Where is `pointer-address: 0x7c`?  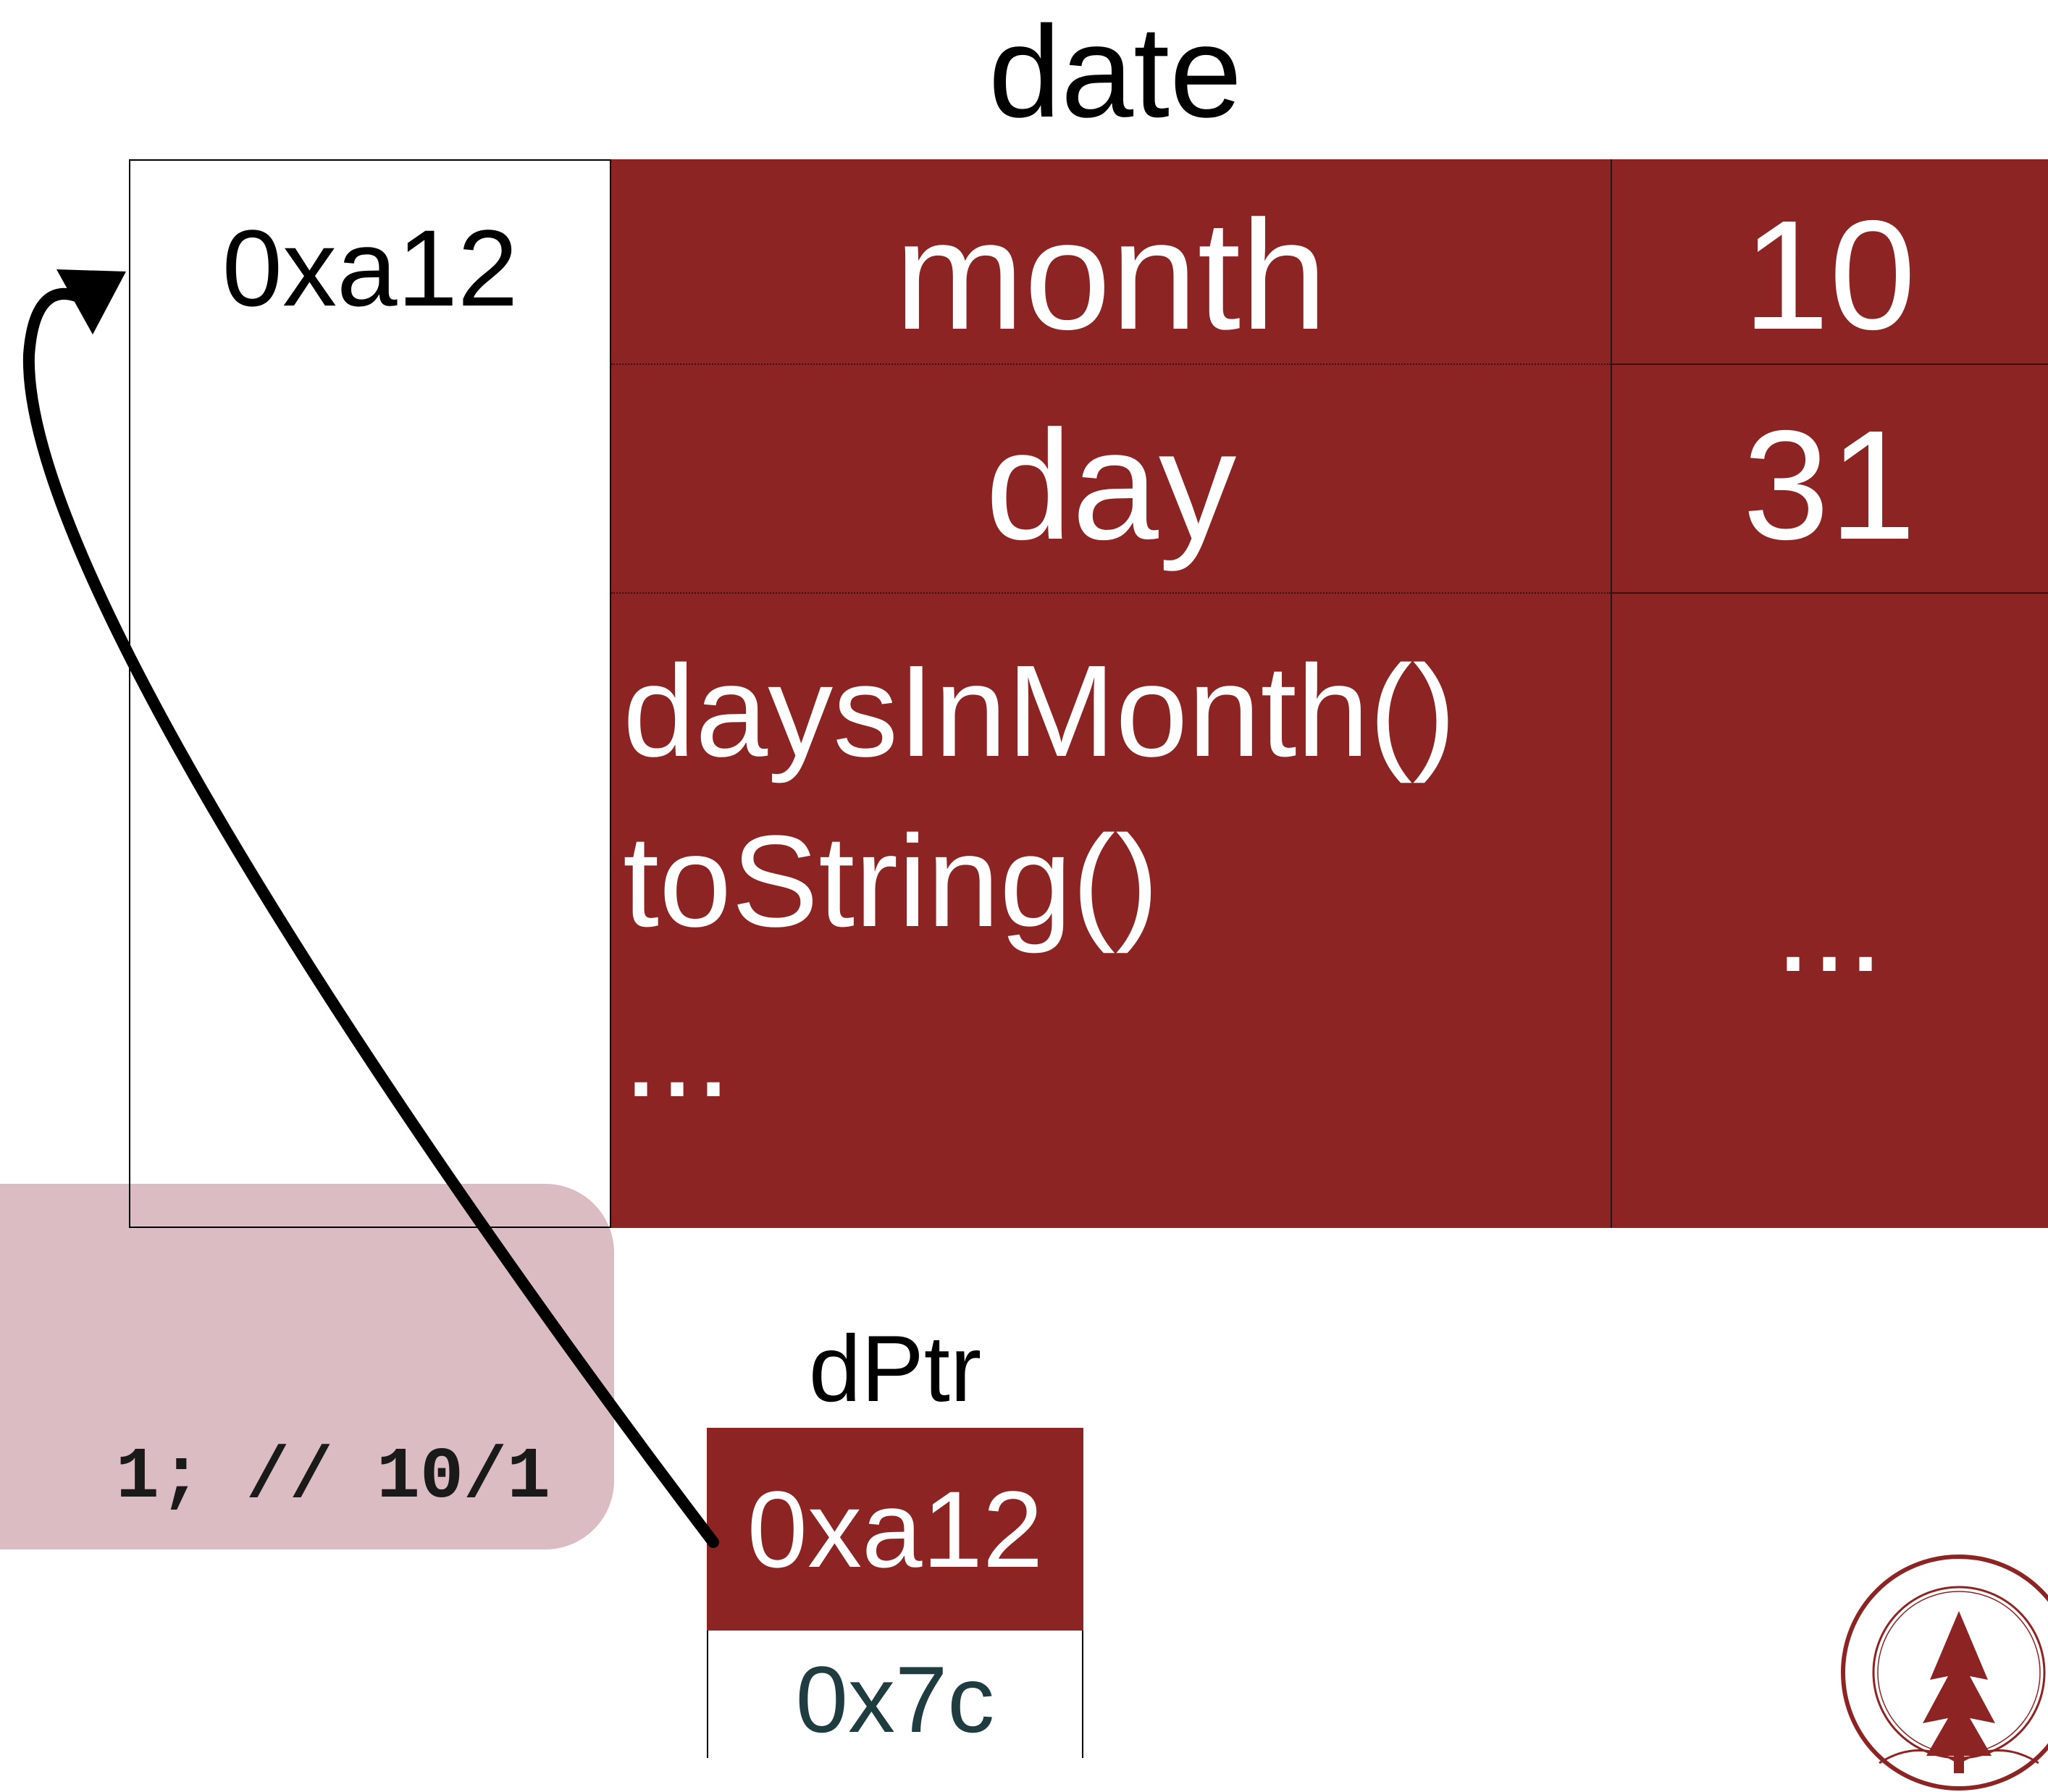
pointer-address: 0x7c is located at coordinates (895, 1694).